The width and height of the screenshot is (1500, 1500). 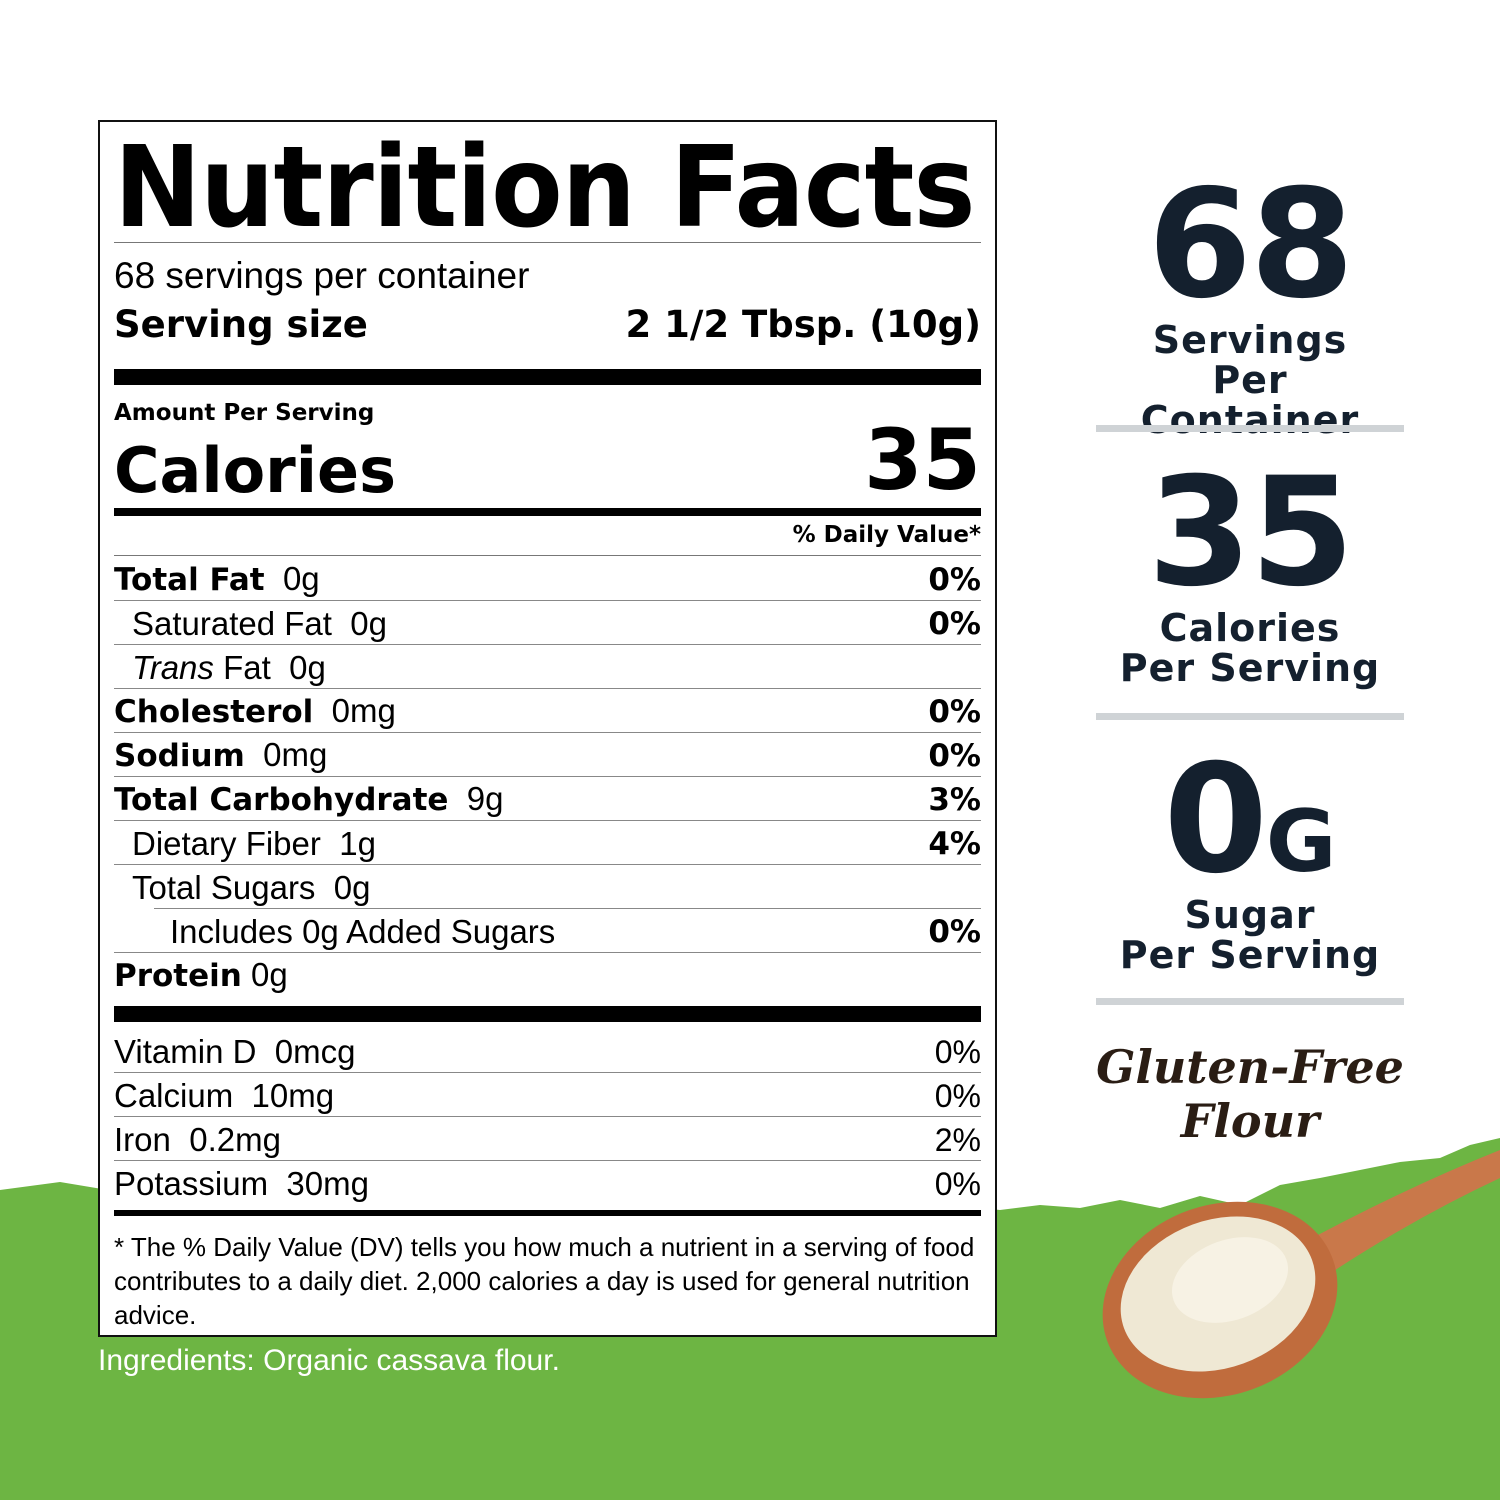 What do you see at coordinates (922, 460) in the screenshot?
I see `calories-value: 35` at bounding box center [922, 460].